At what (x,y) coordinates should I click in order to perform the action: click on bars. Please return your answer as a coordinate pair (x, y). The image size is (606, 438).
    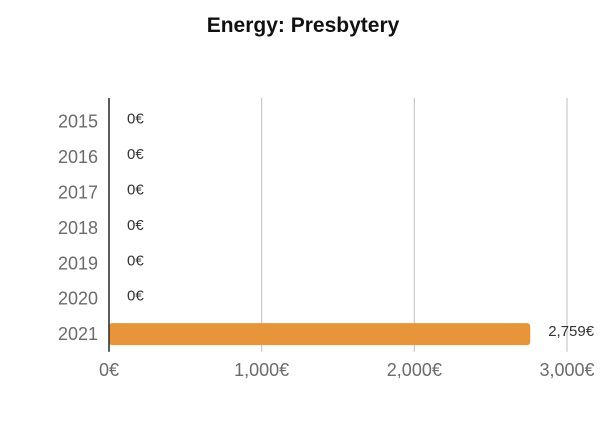
    Looking at the image, I should click on (320, 334).